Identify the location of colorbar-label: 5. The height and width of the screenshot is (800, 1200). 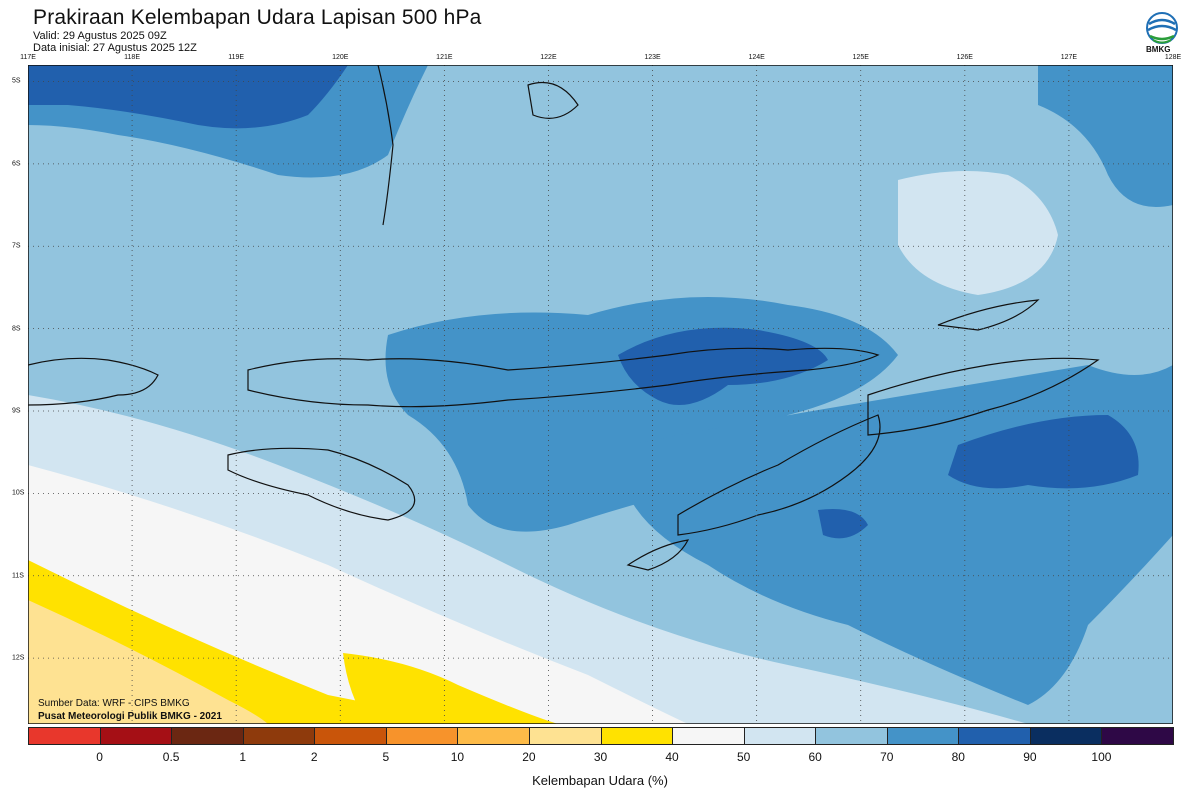
(386, 757).